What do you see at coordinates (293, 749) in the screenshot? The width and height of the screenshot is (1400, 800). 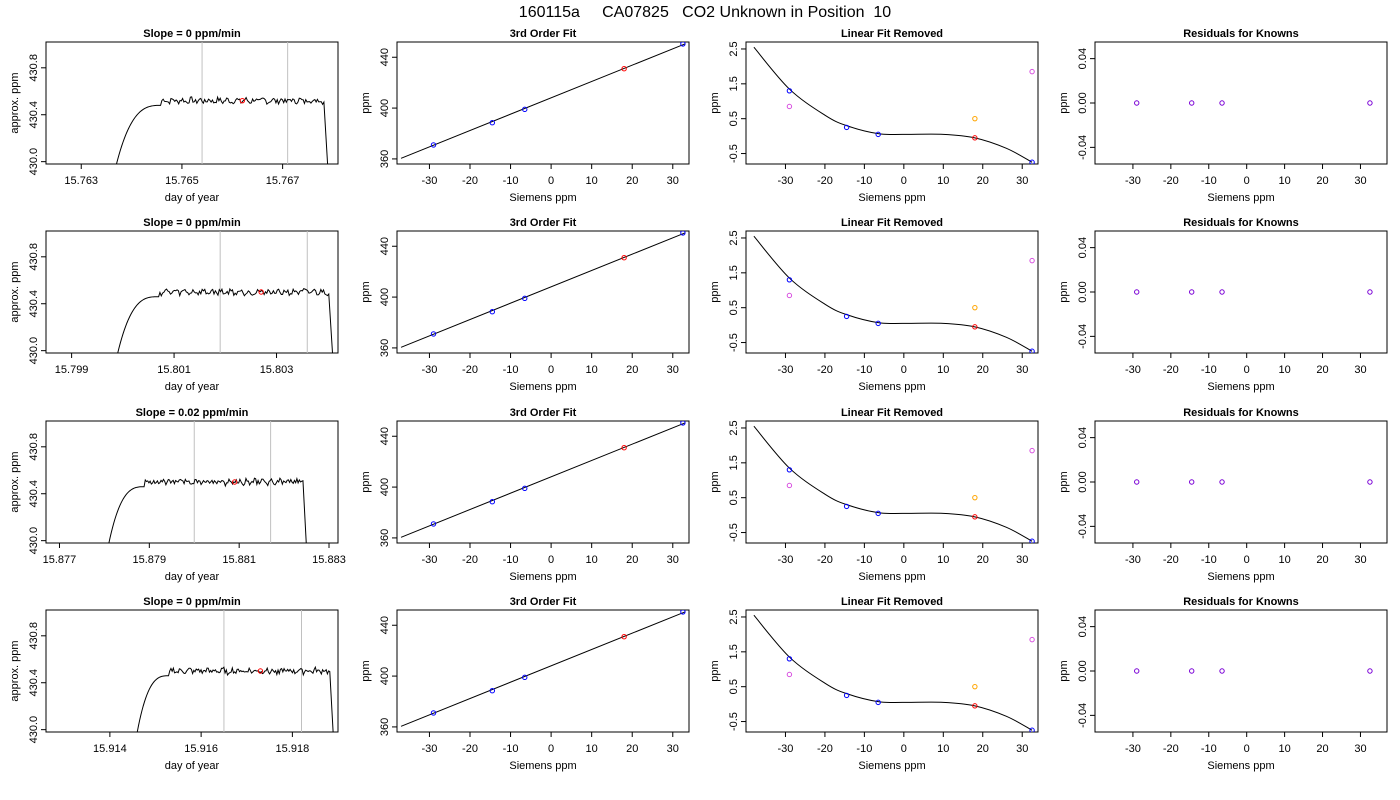 I see `x-tick-label: 15.918` at bounding box center [293, 749].